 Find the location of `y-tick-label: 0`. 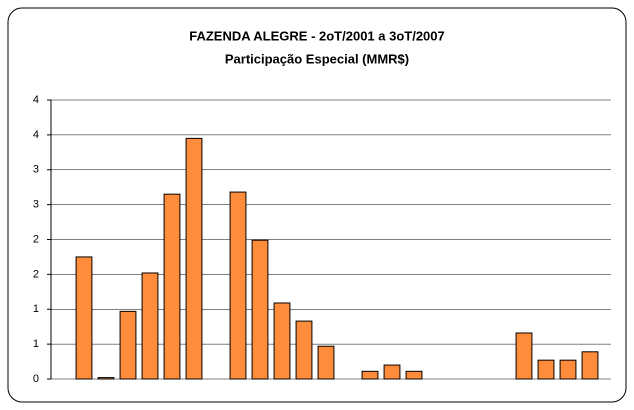

y-tick-label: 0 is located at coordinates (36, 379).